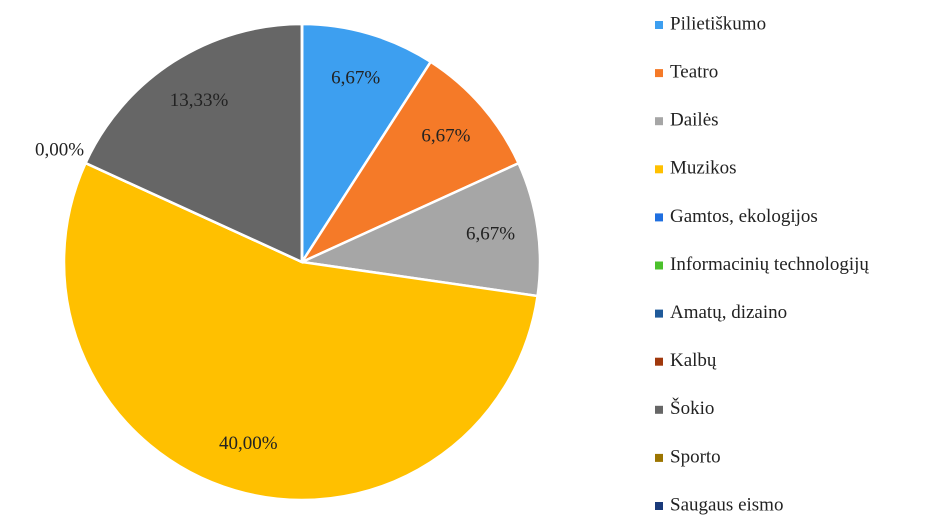 This screenshot has height=515, width=943. I want to click on legend-label: Šokio, so click(692, 408).